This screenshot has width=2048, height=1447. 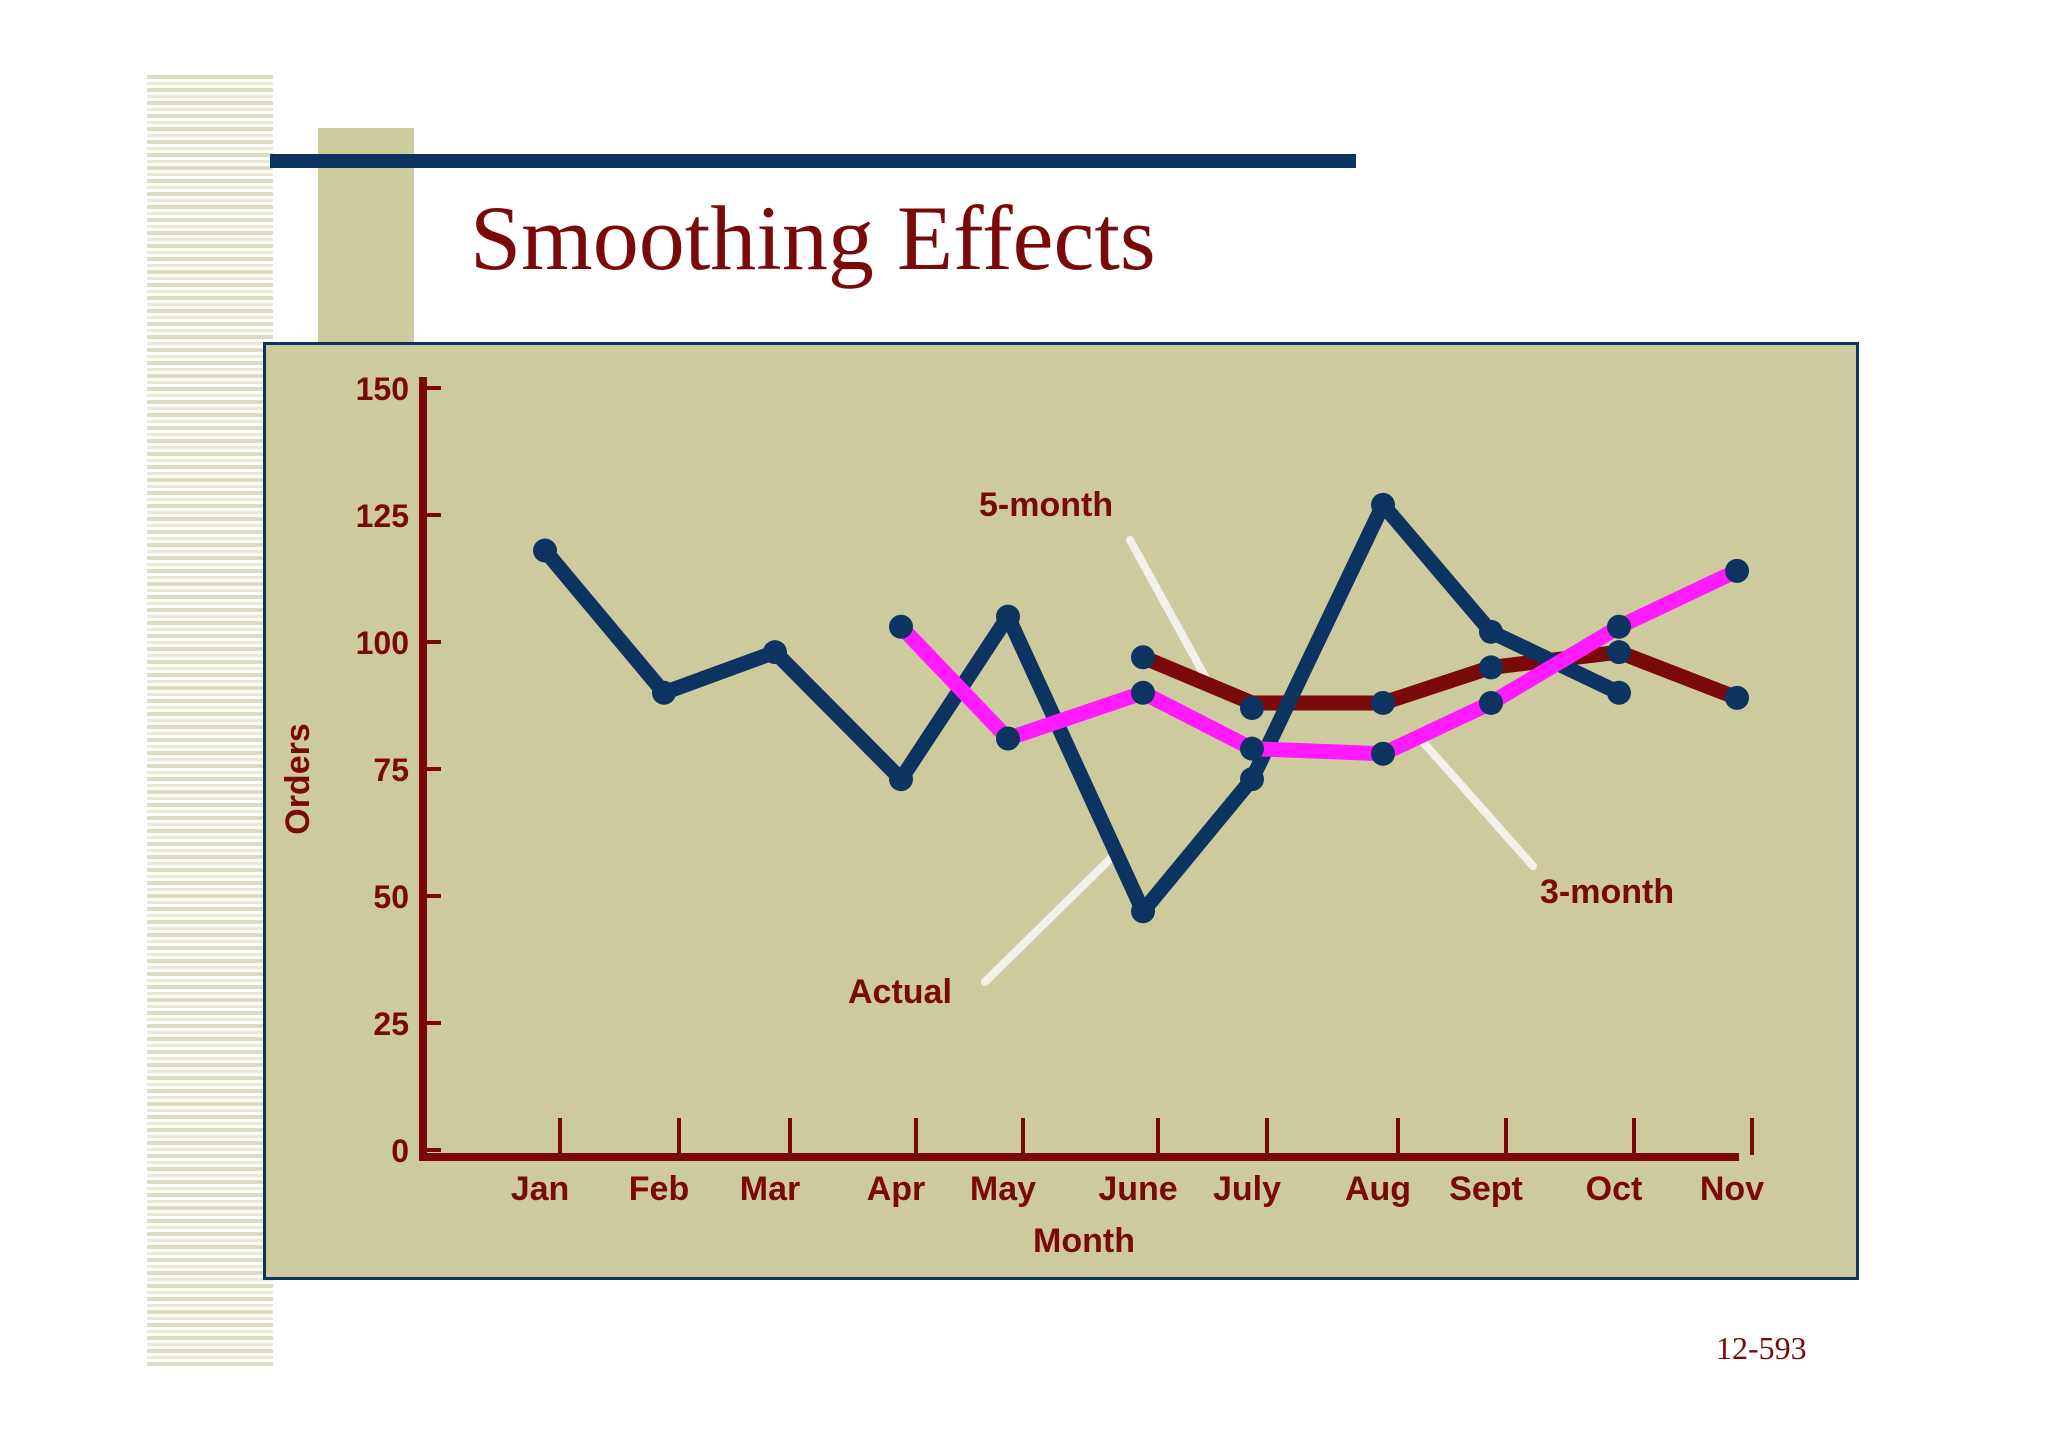 I want to click on x-tick-label-6: July, so click(x=1247, y=1189).